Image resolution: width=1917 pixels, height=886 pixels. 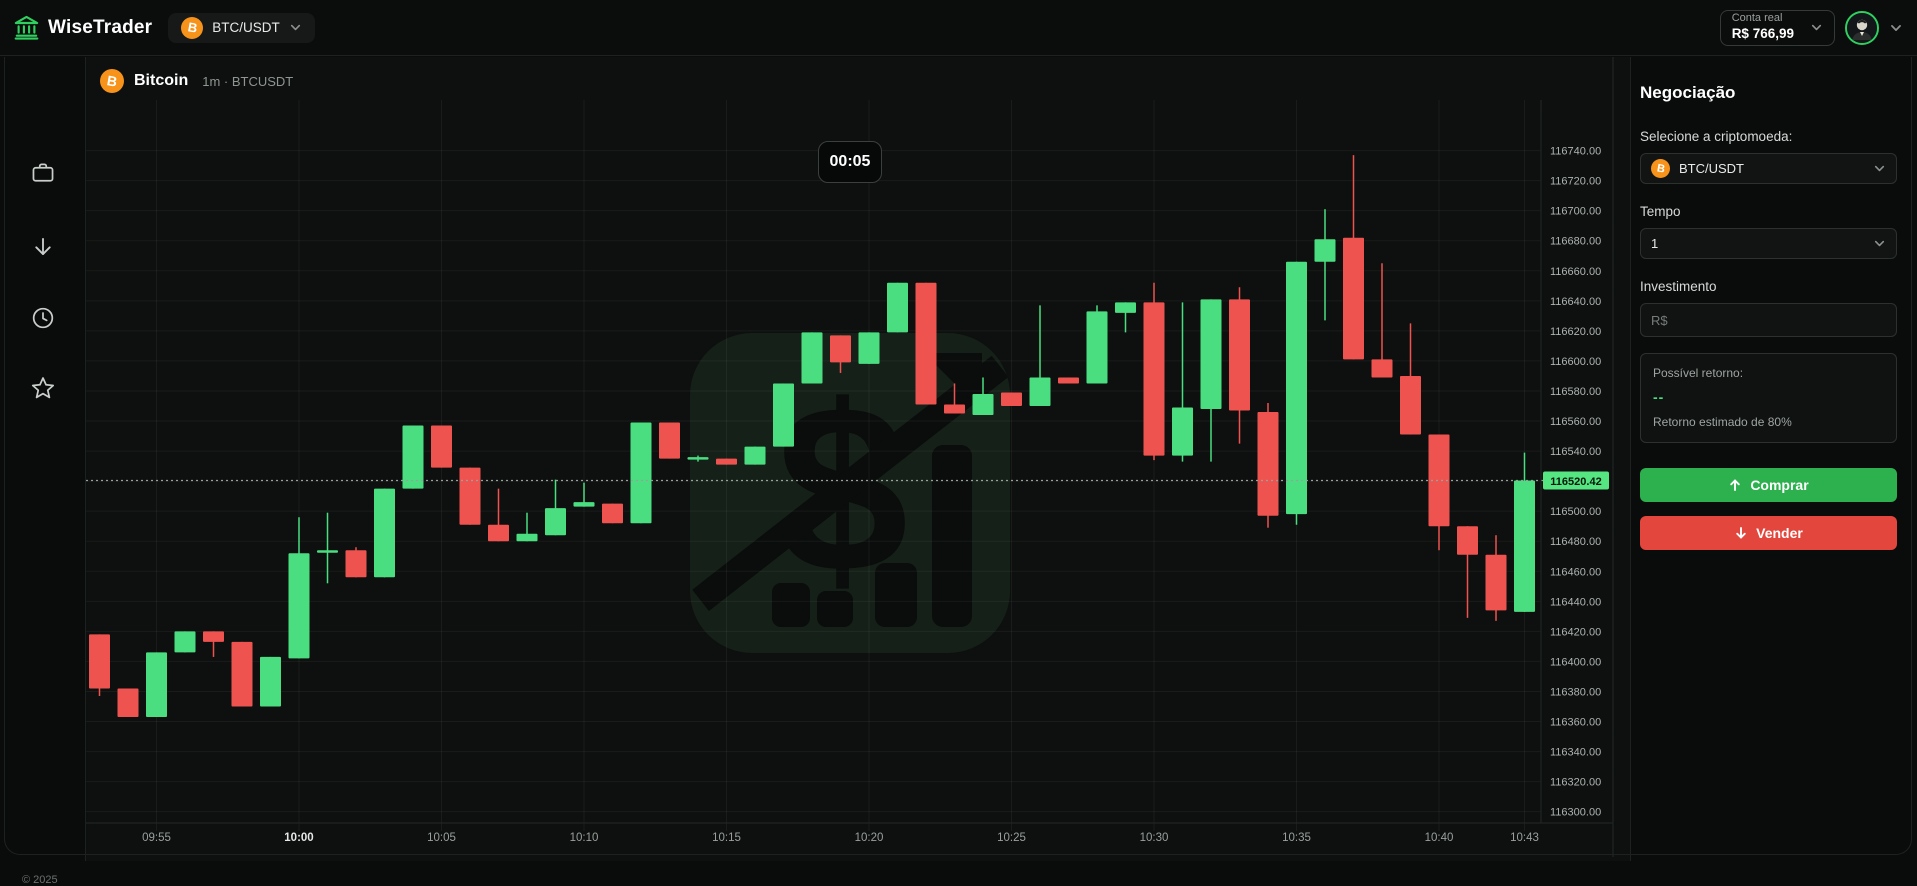 What do you see at coordinates (1575, 482) in the screenshot?
I see `svg-text: 116520.42` at bounding box center [1575, 482].